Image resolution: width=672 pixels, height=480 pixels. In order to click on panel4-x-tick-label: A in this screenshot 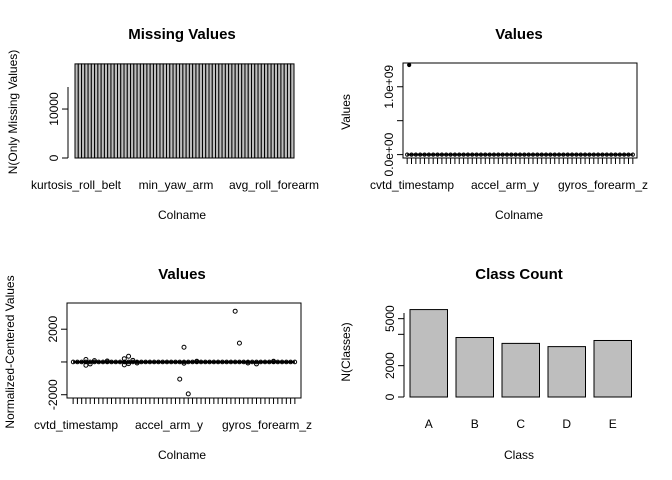, I will do `click(429, 424)`.